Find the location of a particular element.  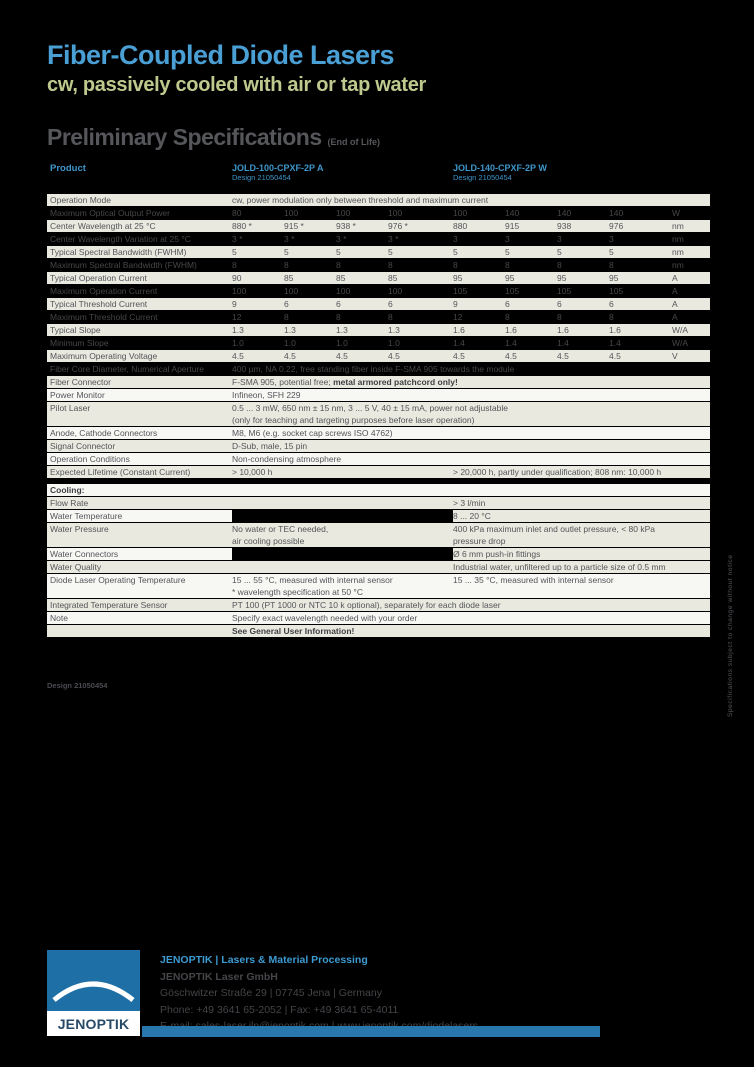

spec-value-w: 9 is located at coordinates (455, 304).